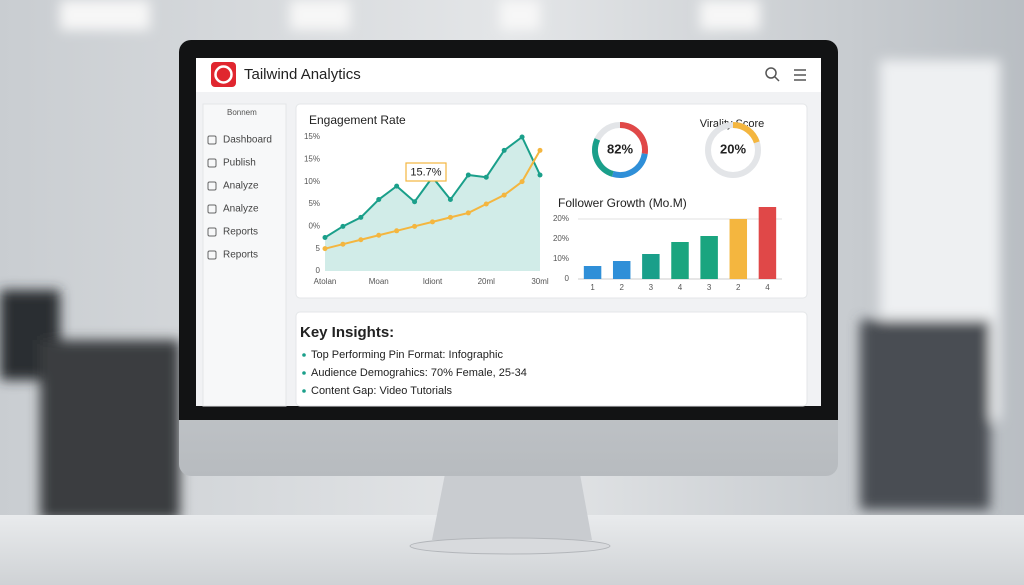 This screenshot has width=1024, height=585. I want to click on app-header, so click(508, 75).